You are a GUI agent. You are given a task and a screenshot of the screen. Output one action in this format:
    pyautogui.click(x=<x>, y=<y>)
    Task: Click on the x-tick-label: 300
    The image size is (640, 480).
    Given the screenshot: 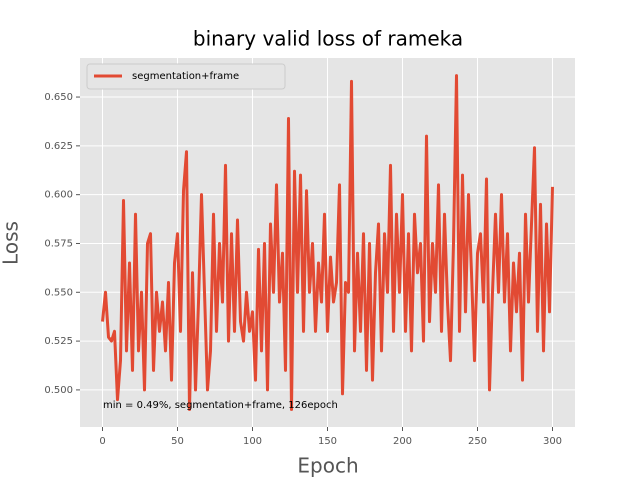 What is the action you would take?
    pyautogui.click(x=552, y=441)
    